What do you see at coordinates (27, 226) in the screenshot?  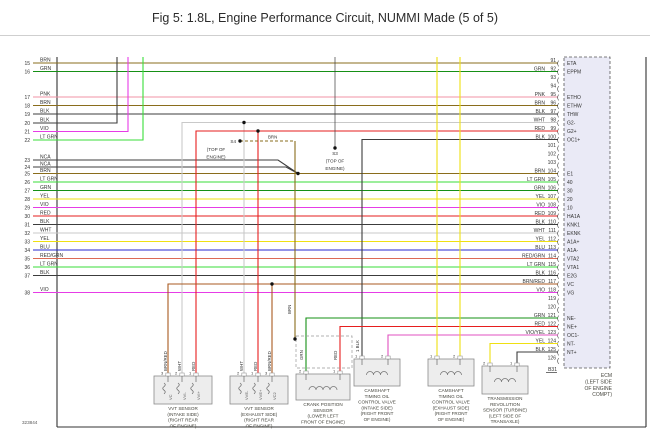 I see `left-pin-number-31: 31` at bounding box center [27, 226].